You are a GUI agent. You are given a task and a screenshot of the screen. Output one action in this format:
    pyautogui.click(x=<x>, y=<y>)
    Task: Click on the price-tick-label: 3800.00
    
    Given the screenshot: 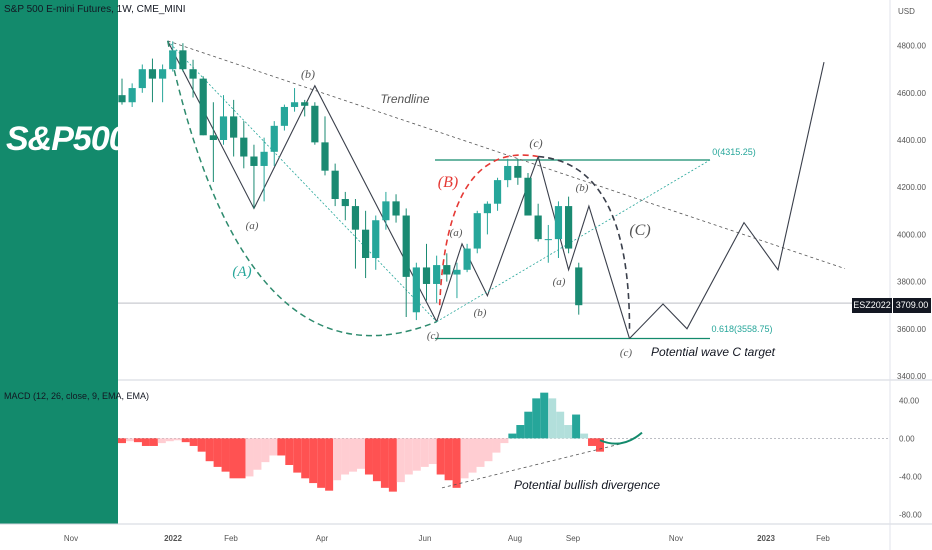 What is the action you would take?
    pyautogui.click(x=911, y=282)
    